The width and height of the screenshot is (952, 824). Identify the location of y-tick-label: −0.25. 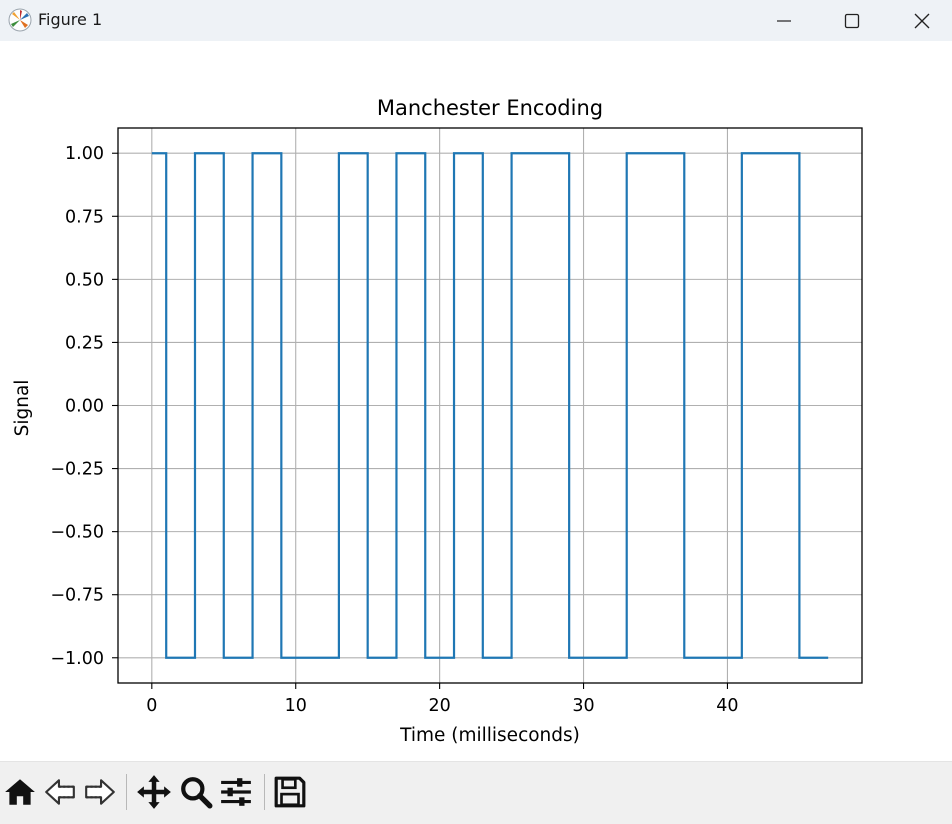
(77, 470).